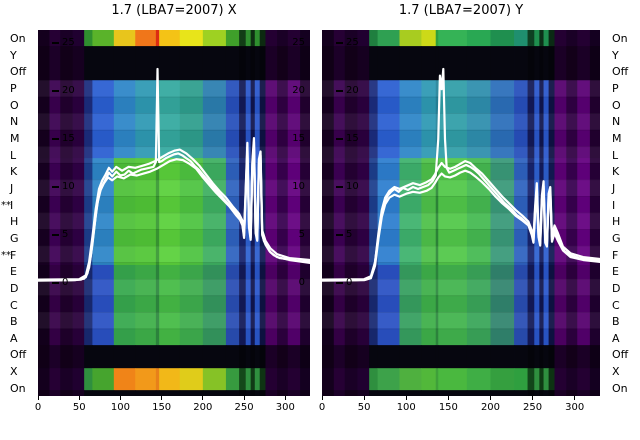 This screenshot has height=440, width=640. What do you see at coordinates (298, 43) in the screenshot?
I see `y-tick-label-outer: 25` at bounding box center [298, 43].